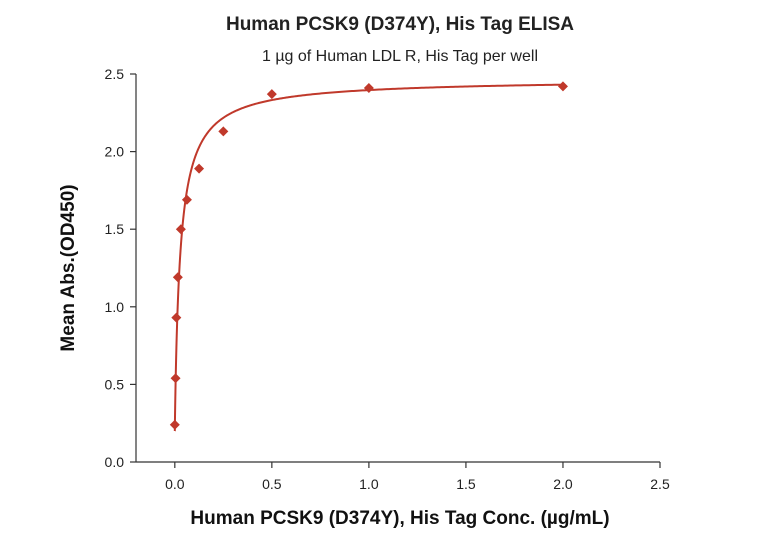  I want to click on y-tick-label: 1.5, so click(115, 229).